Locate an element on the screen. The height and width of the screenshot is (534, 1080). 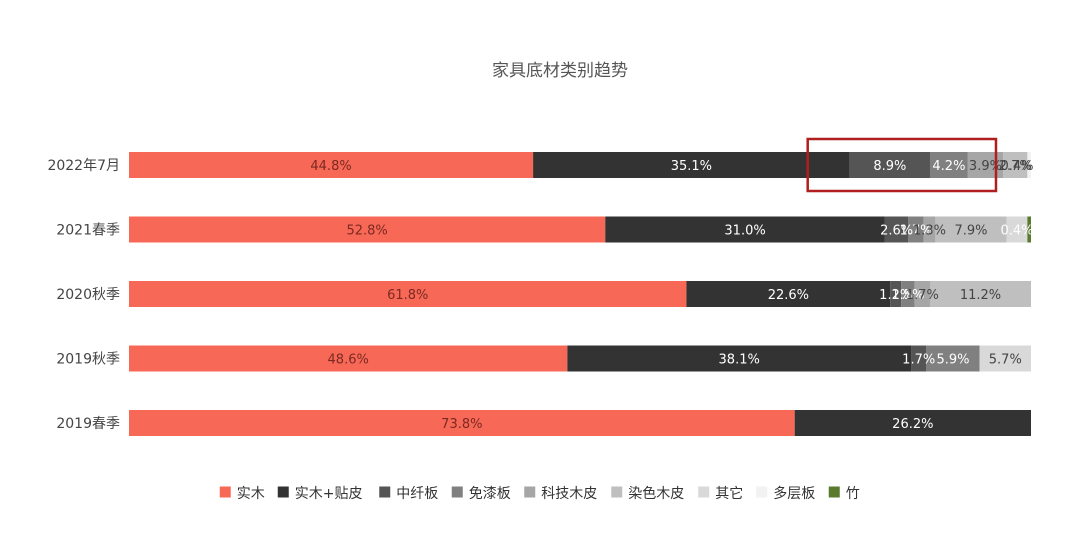
category-label: 2019秋季 is located at coordinates (88, 360).